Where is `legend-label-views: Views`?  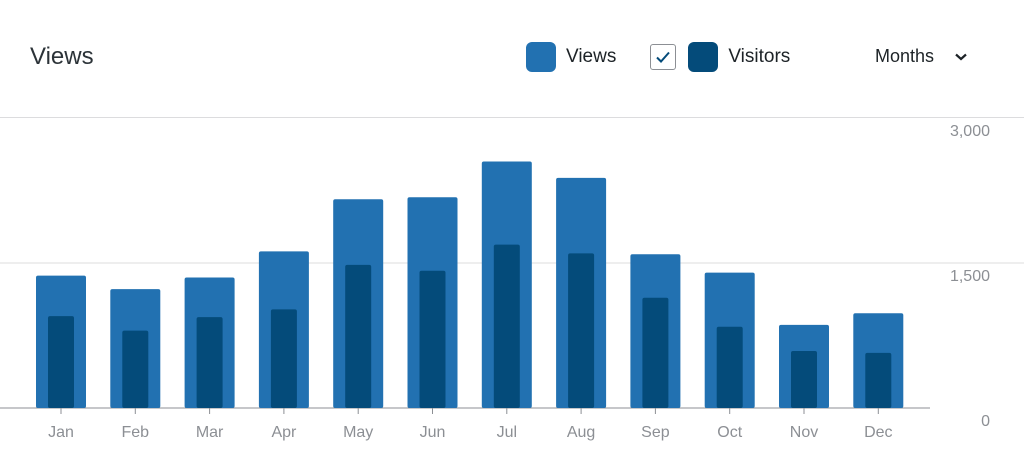
legend-label-views: Views is located at coordinates (591, 56).